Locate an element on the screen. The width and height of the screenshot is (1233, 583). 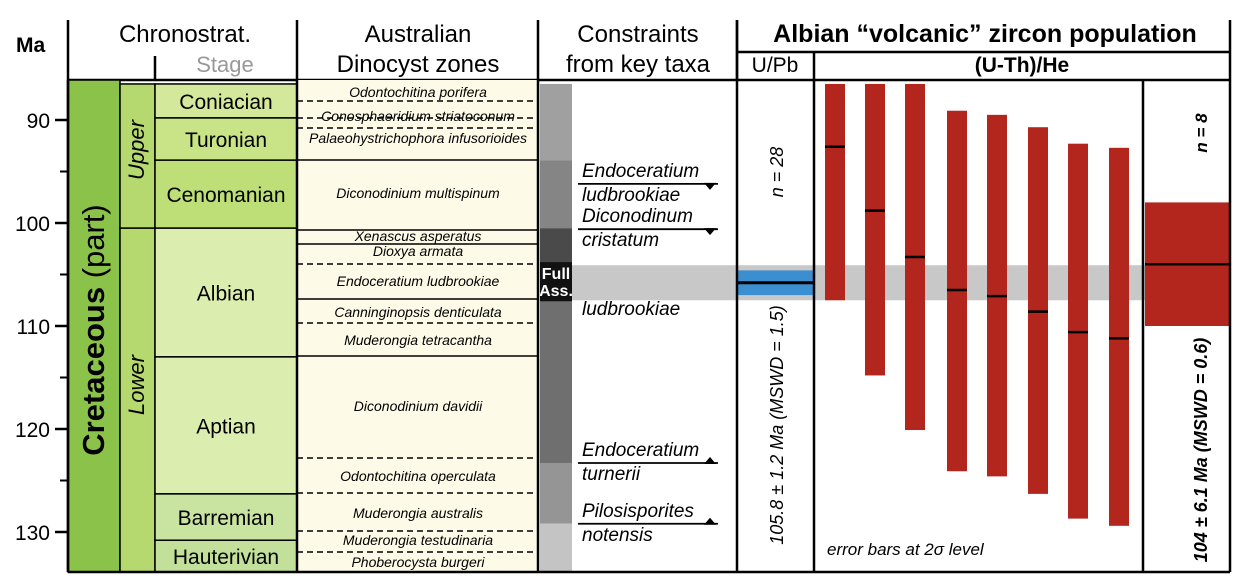
constraint-taxon-name: Pilosisporites is located at coordinates (638, 511).